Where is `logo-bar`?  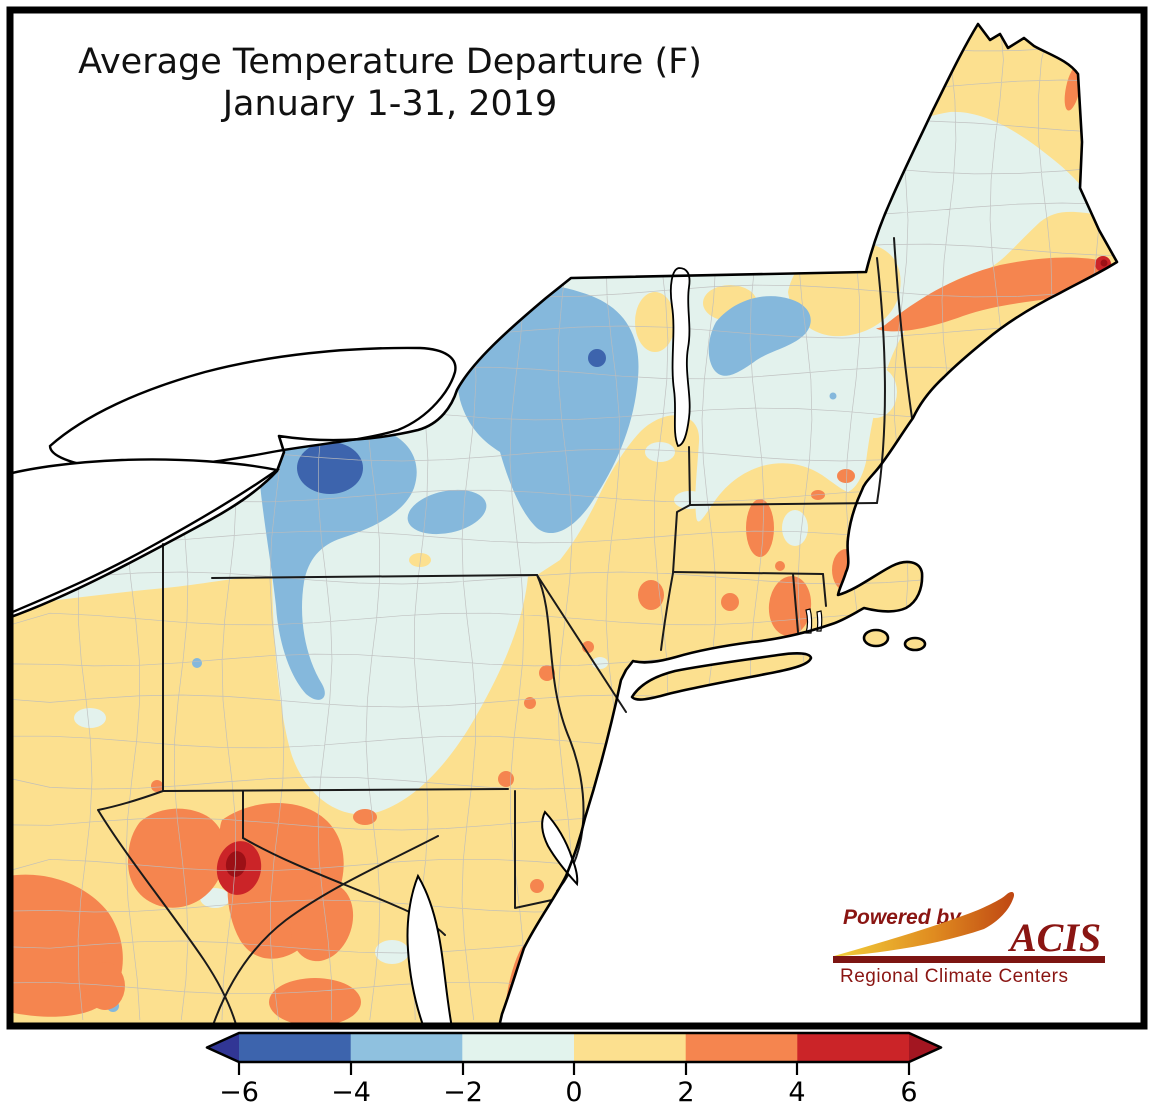 logo-bar is located at coordinates (969, 959).